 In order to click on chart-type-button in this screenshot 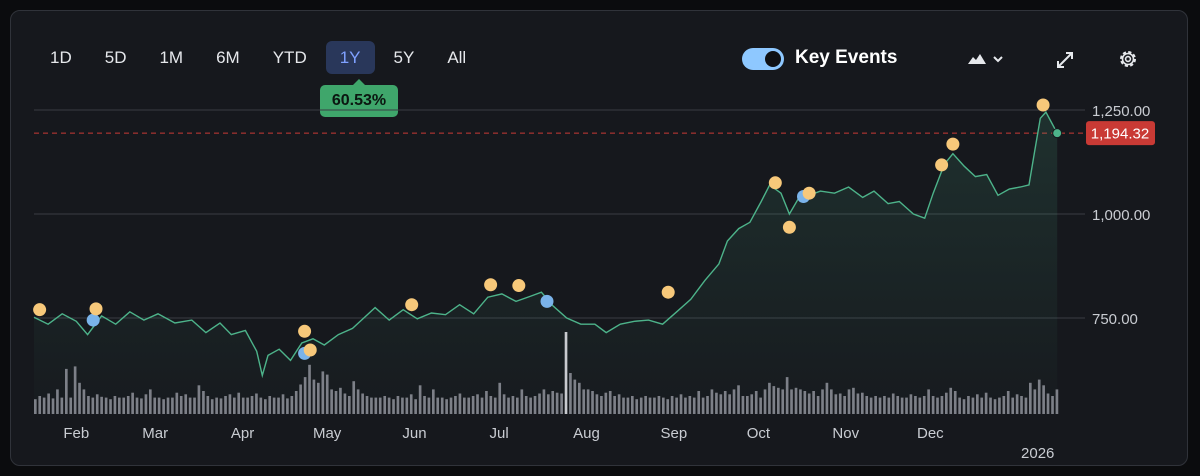, I will do `click(986, 60)`.